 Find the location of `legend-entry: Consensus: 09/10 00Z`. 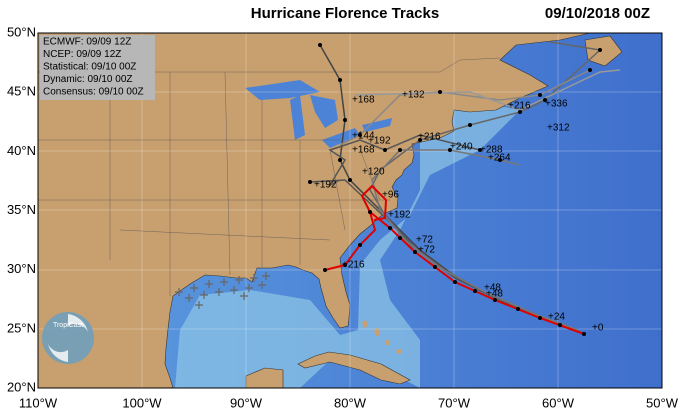

legend-entry: Consensus: 09/10 00Z is located at coordinates (93, 92).